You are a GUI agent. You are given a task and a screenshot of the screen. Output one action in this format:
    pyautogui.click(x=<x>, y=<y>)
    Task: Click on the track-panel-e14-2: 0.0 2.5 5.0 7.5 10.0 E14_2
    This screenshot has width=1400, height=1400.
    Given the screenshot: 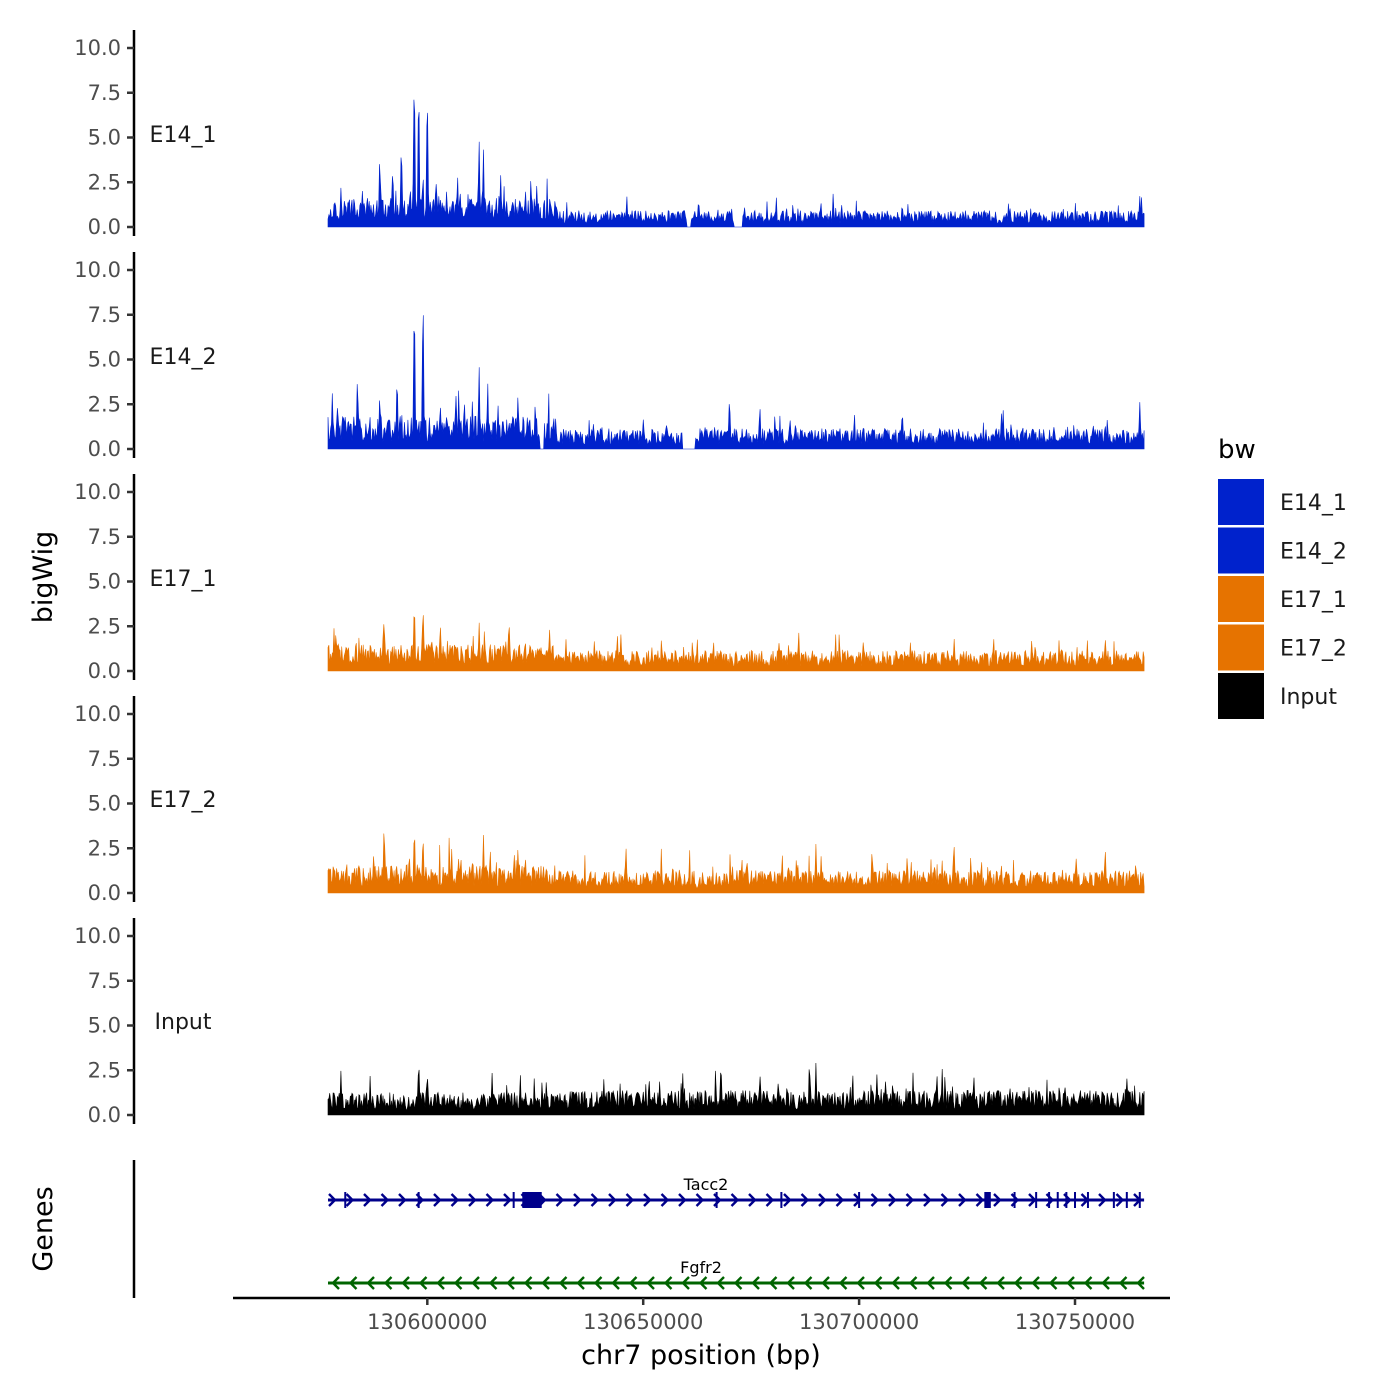 What is the action you would take?
    pyautogui.click(x=609, y=356)
    